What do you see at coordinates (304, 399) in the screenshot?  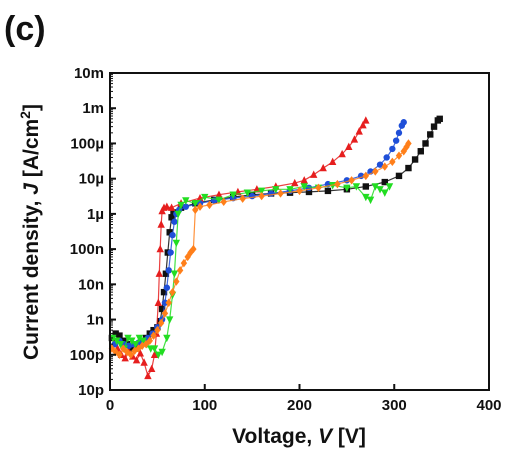 I see `x-axis-ticks: 0 100 200 300 400` at bounding box center [304, 399].